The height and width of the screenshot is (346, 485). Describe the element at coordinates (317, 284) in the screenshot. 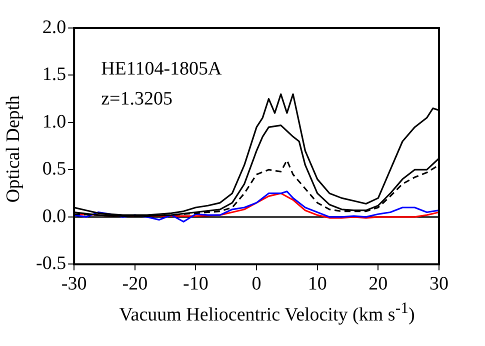

I see `x-tick-label: 10` at that location.